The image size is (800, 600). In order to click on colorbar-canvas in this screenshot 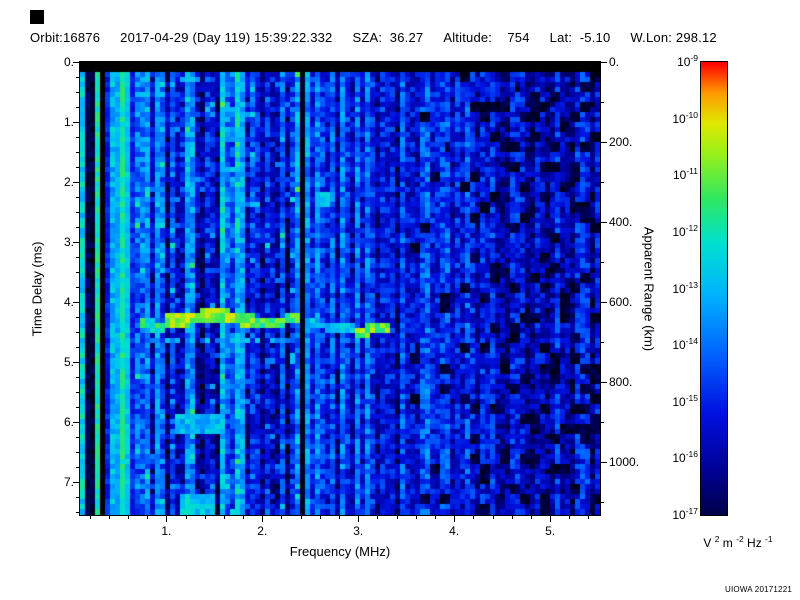, I will do `click(714, 288)`.